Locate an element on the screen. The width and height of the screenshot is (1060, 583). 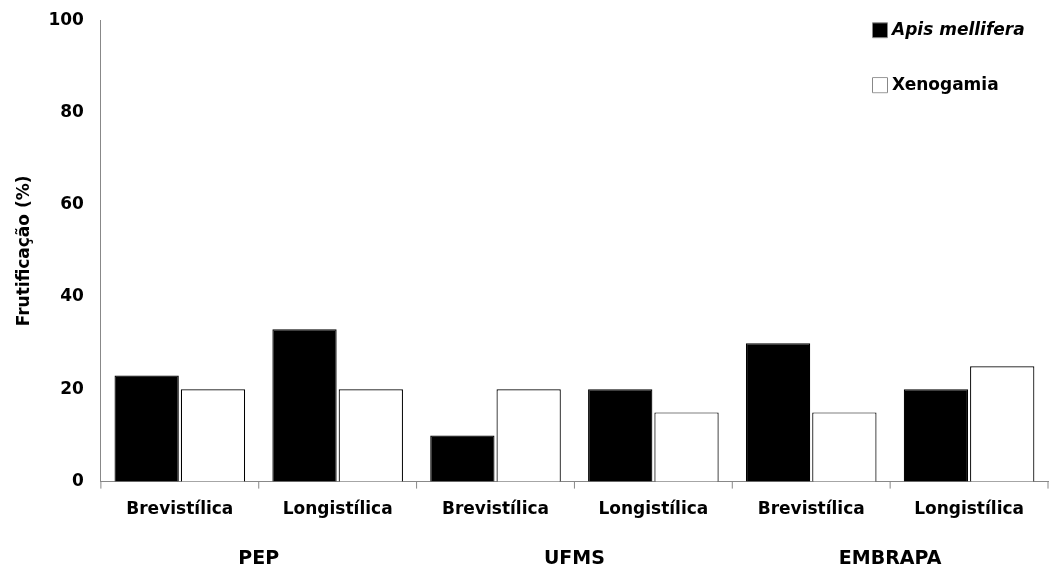
y-tick-label: 0 is located at coordinates (78, 480).